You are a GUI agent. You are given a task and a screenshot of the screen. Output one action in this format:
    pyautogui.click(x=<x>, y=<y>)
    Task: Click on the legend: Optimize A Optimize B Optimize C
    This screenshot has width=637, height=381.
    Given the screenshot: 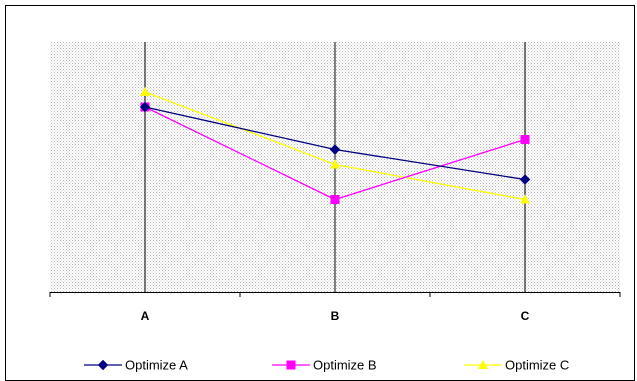 What is the action you would take?
    pyautogui.click(x=326, y=365)
    